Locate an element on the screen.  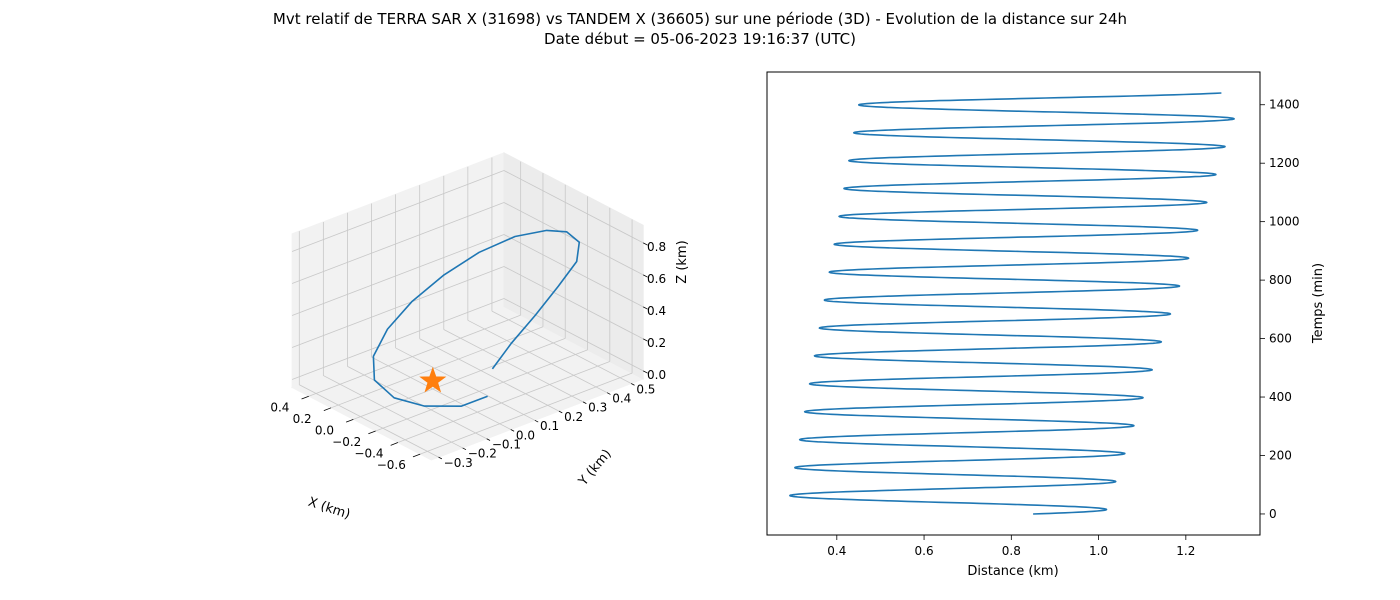
y-tick-label: 1000 is located at coordinates (1284, 222).